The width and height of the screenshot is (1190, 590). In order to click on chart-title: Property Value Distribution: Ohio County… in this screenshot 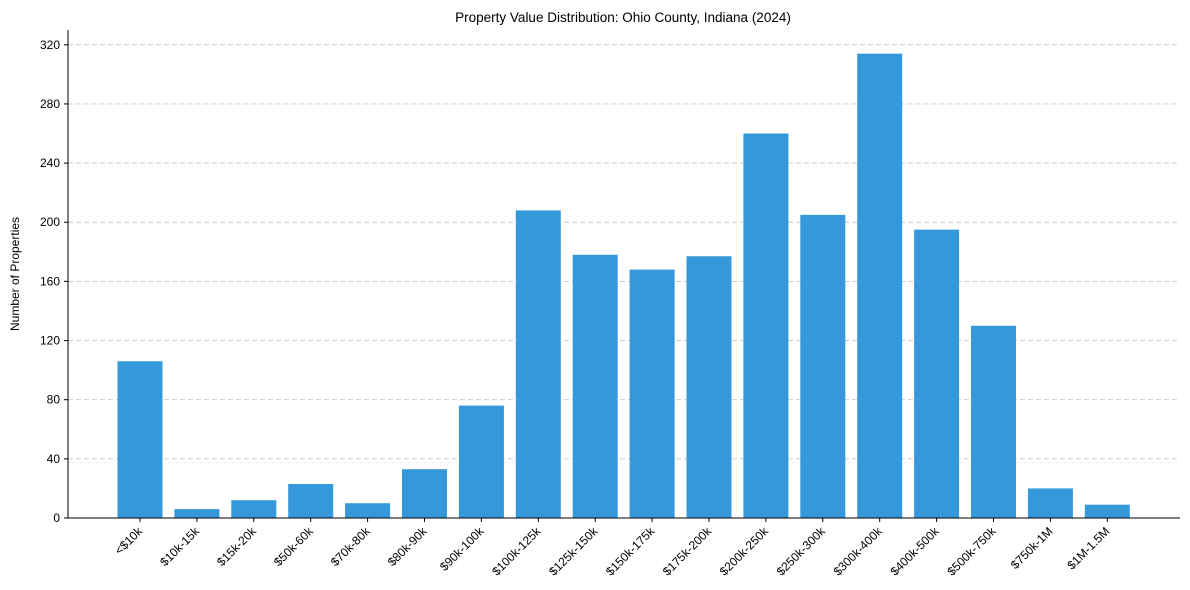, I will do `click(623, 17)`.